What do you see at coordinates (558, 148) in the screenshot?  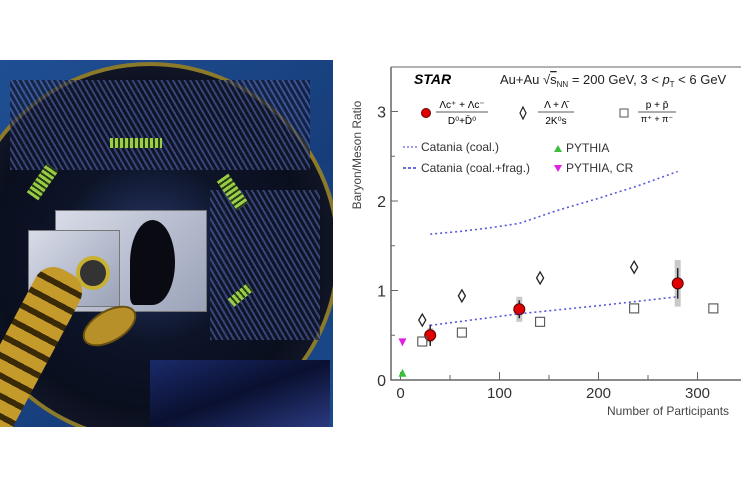 I see `legend-marker-pythia` at bounding box center [558, 148].